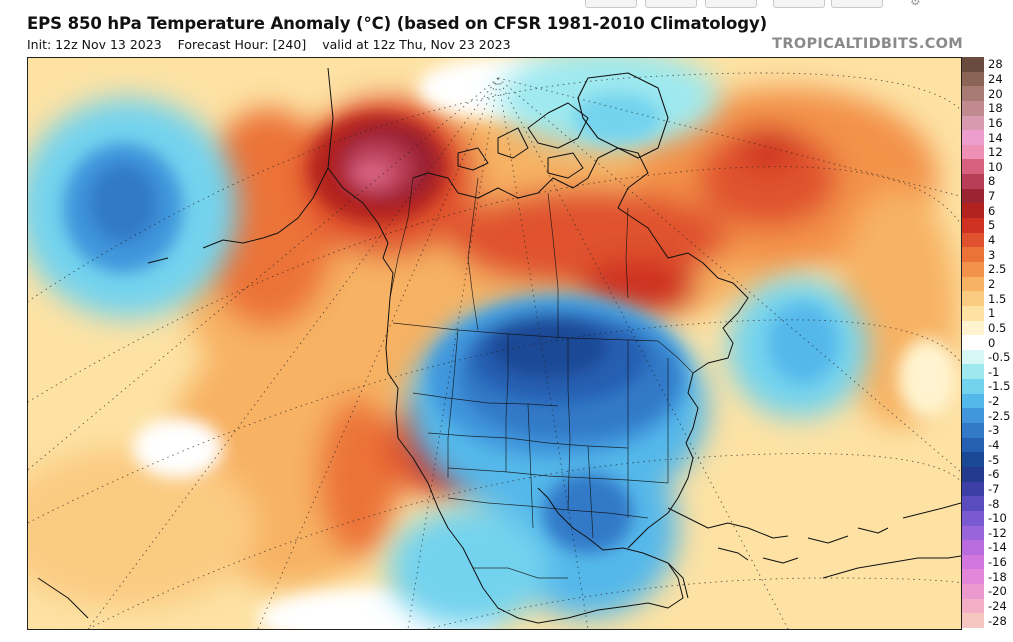 The width and height of the screenshot is (1013, 642). Describe the element at coordinates (997, 298) in the screenshot. I see `legend-label: 1.5` at that location.